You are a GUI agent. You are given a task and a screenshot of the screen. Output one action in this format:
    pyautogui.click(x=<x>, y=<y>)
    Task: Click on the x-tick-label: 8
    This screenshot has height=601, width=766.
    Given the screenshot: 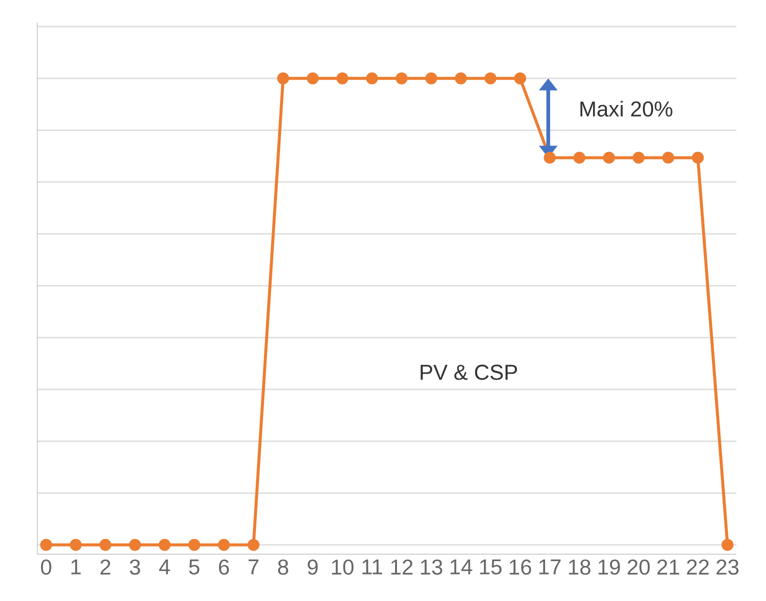 What is the action you would take?
    pyautogui.click(x=283, y=567)
    